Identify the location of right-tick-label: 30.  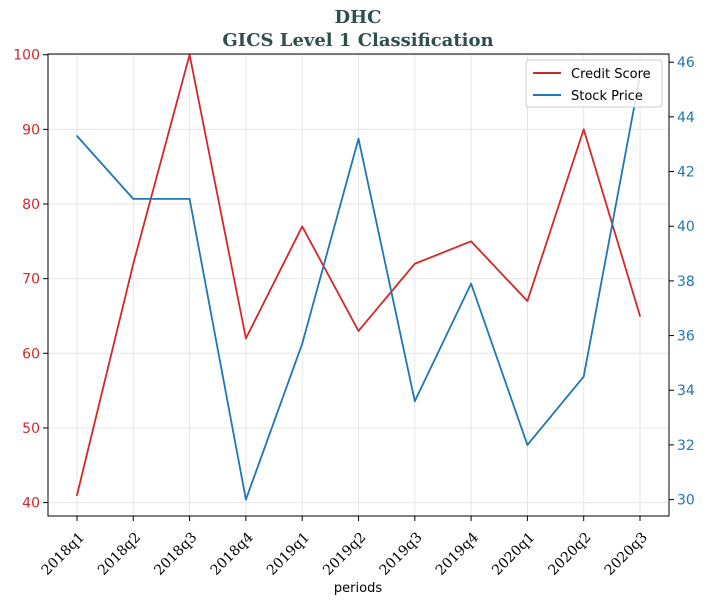
(686, 501).